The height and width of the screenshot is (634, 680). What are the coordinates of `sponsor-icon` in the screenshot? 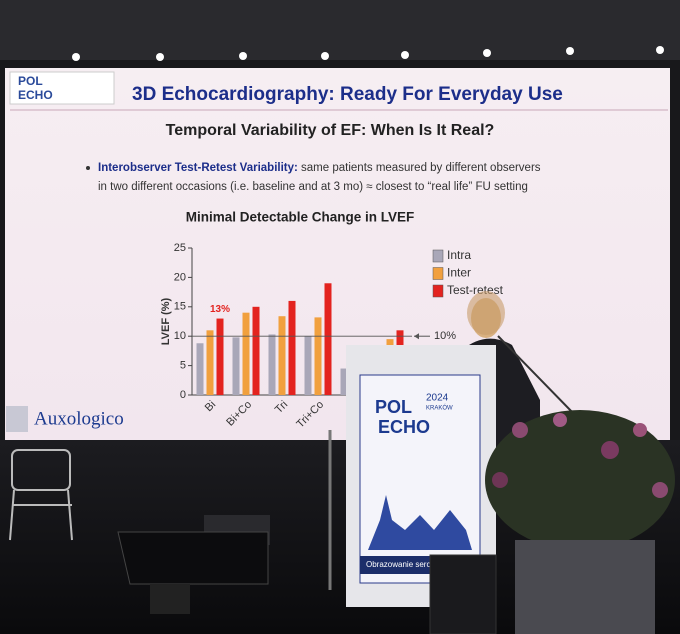 It's located at (17, 419).